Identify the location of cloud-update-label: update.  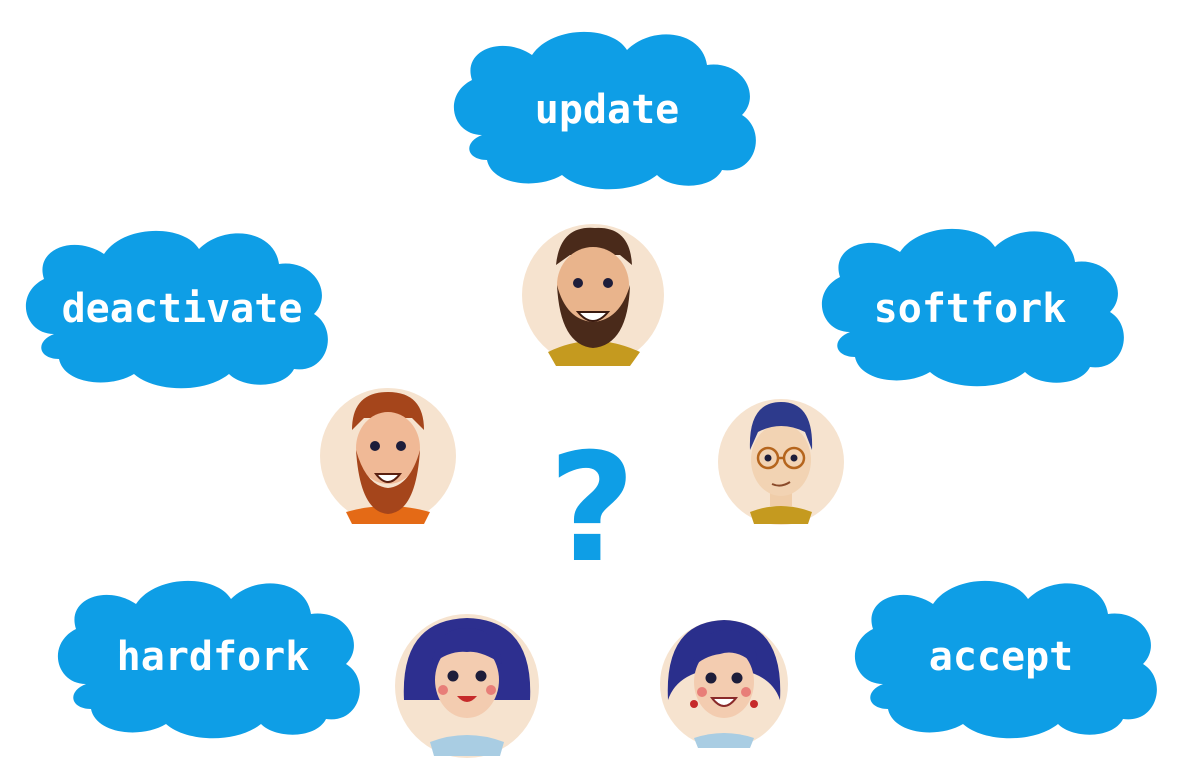
(607, 110).